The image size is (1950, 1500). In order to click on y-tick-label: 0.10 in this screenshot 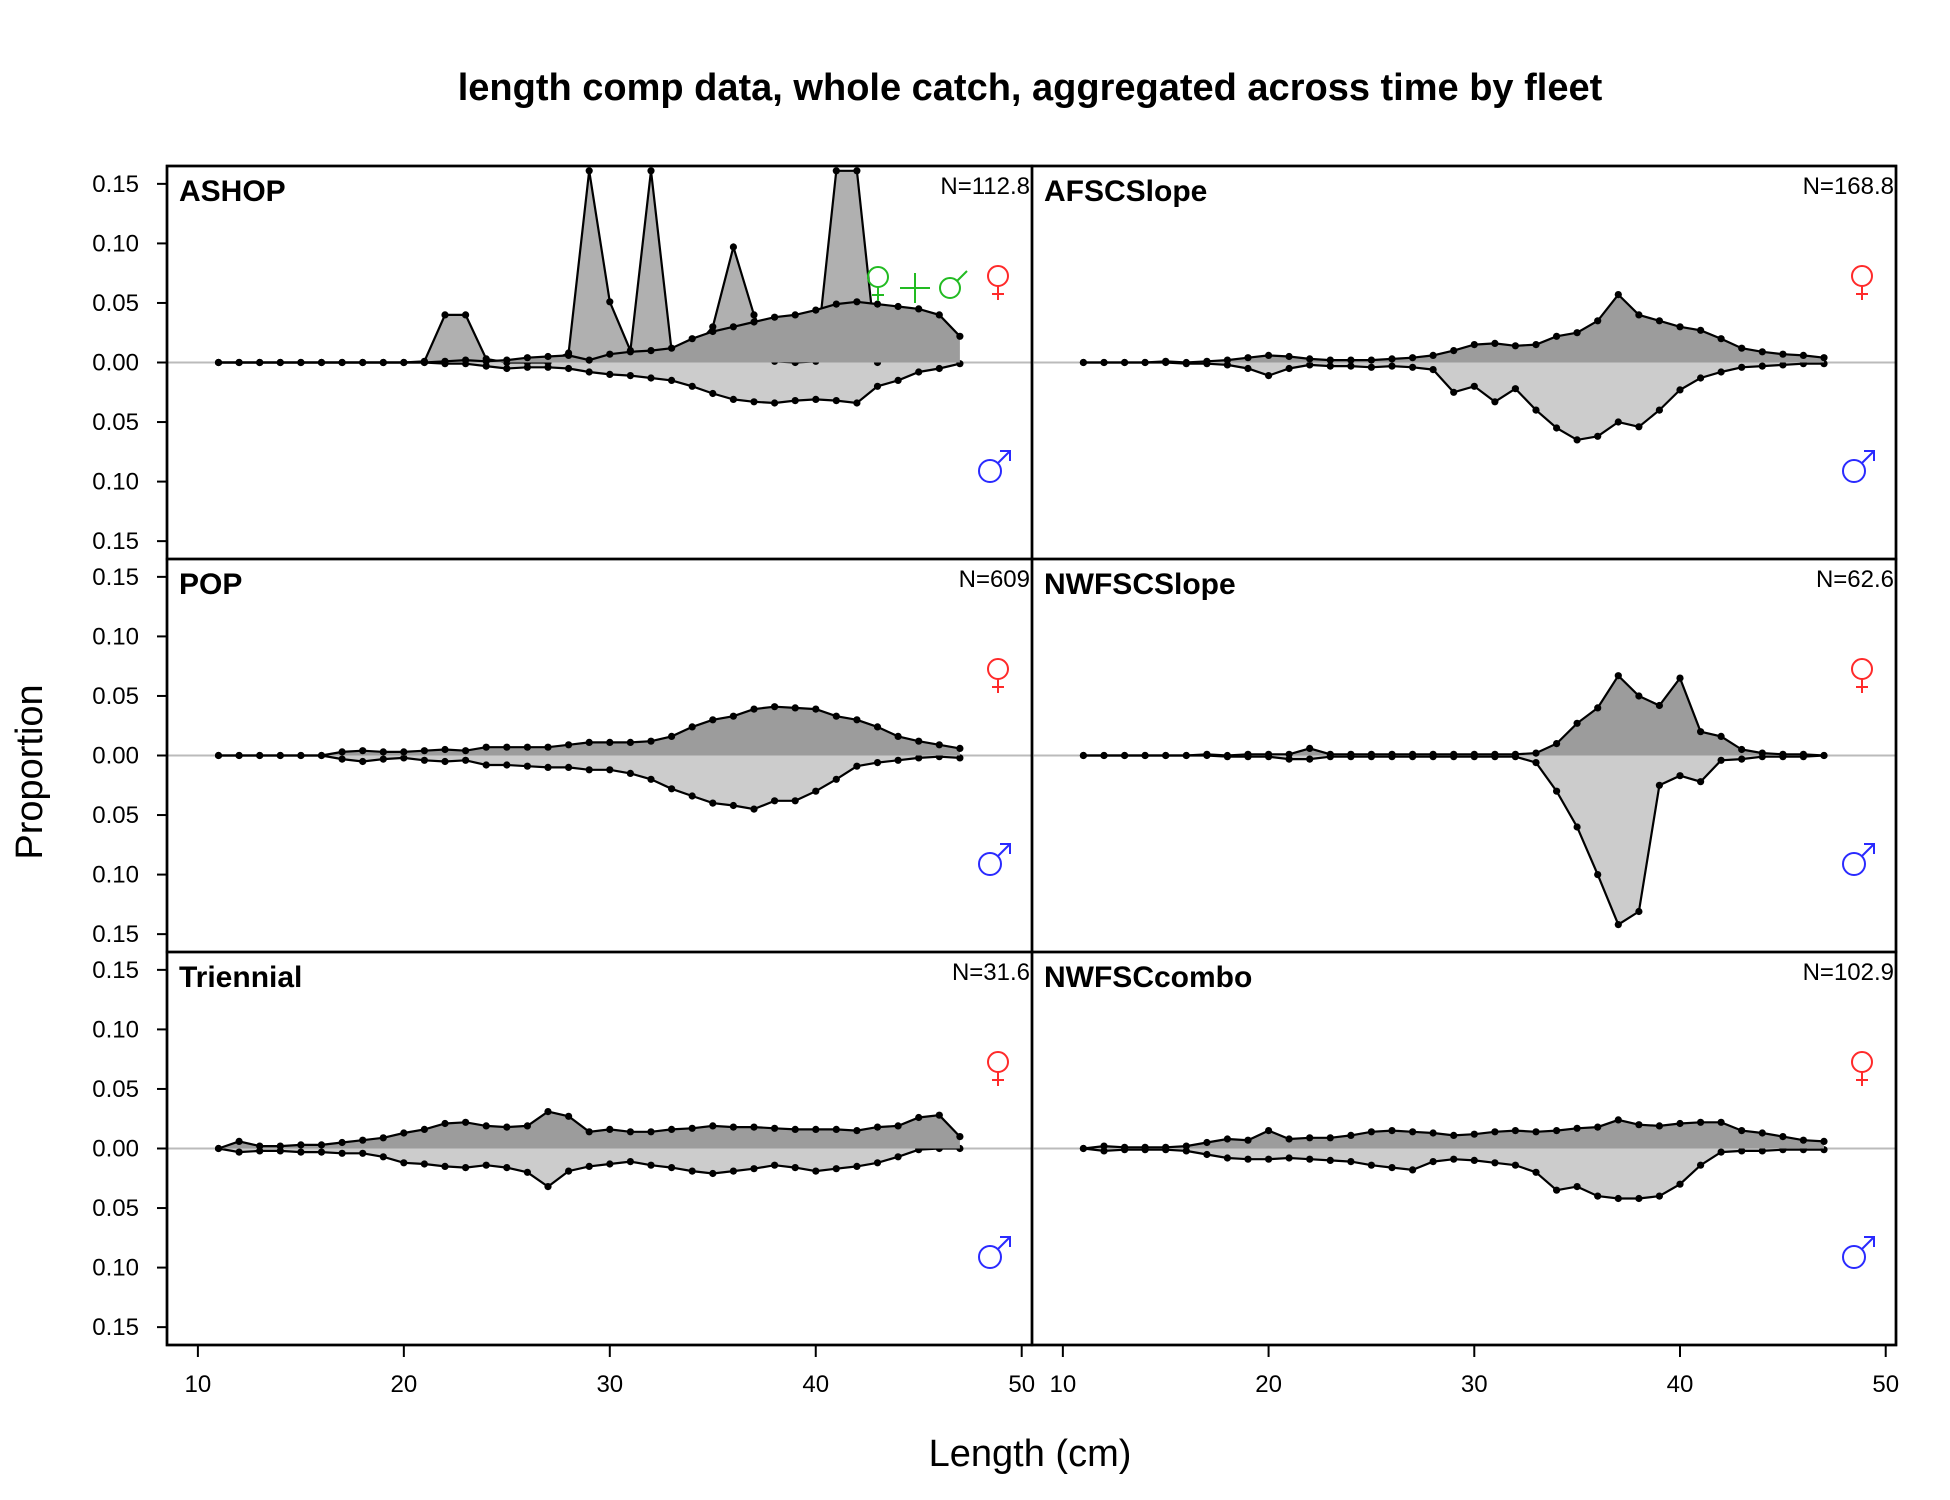, I will do `click(115, 1029)`.